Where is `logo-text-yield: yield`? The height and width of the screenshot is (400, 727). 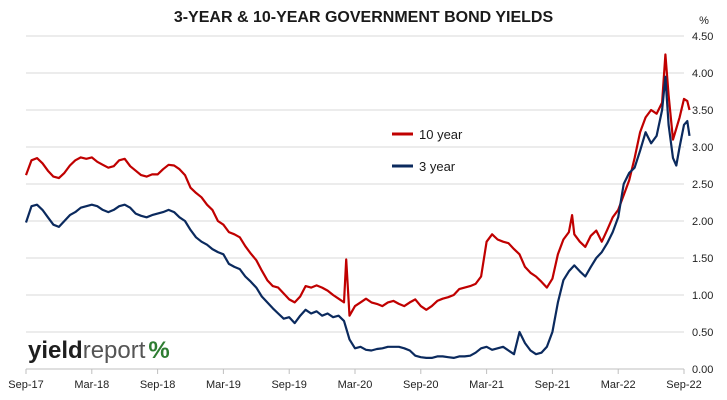 logo-text-yield: yield is located at coordinates (55, 350).